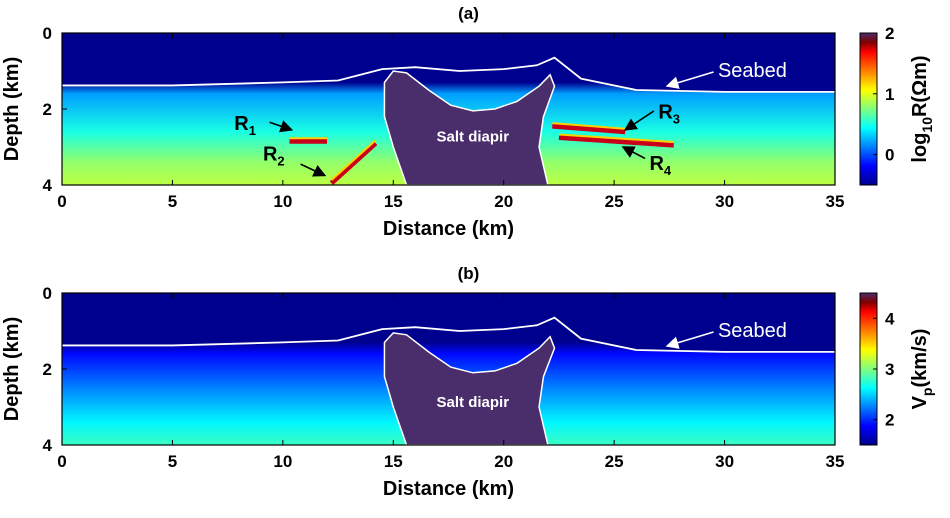  Describe the element at coordinates (889, 94) in the screenshot. I see `colorbar-tick-label: 1` at that location.